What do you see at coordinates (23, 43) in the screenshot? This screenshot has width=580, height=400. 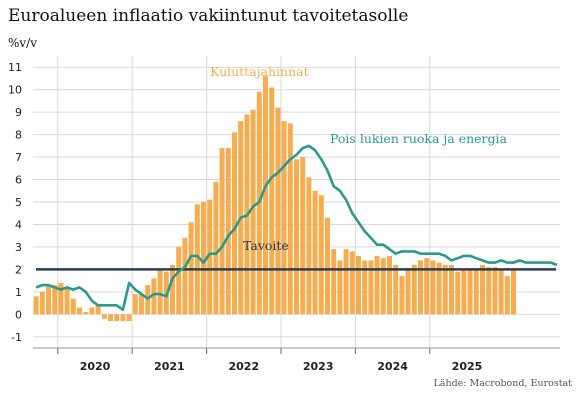 I see `y-unit-label: %v/v` at bounding box center [23, 43].